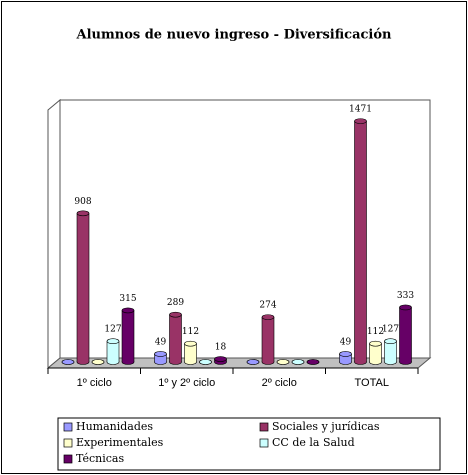 The height and width of the screenshot is (475, 468). I want to click on left-wall, so click(54, 234).